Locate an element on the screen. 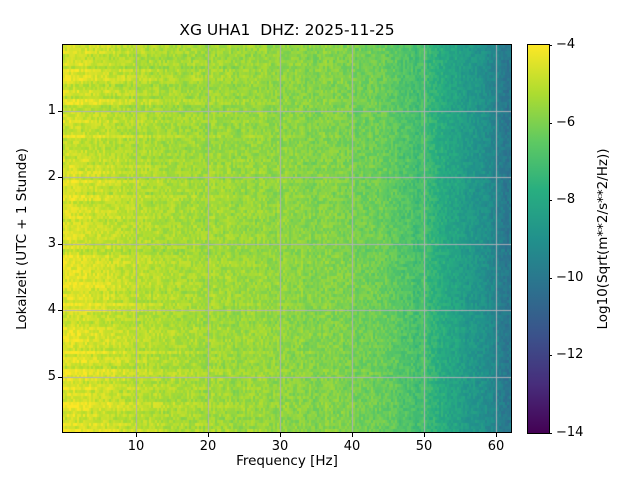 The image size is (640, 480). x-tick-label: 40 is located at coordinates (352, 446).